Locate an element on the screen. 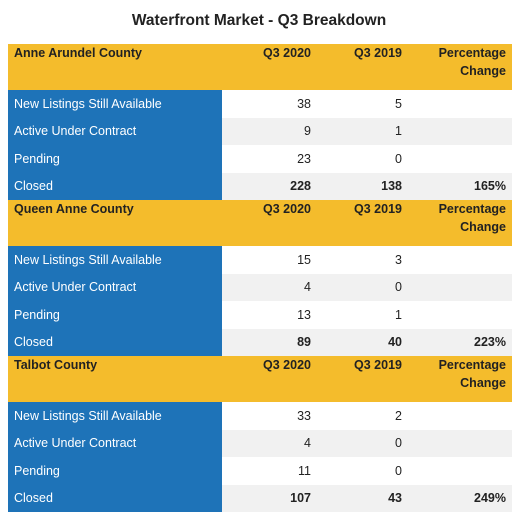 The height and width of the screenshot is (518, 518). county-name: Anne Arundel County is located at coordinates (115, 67).